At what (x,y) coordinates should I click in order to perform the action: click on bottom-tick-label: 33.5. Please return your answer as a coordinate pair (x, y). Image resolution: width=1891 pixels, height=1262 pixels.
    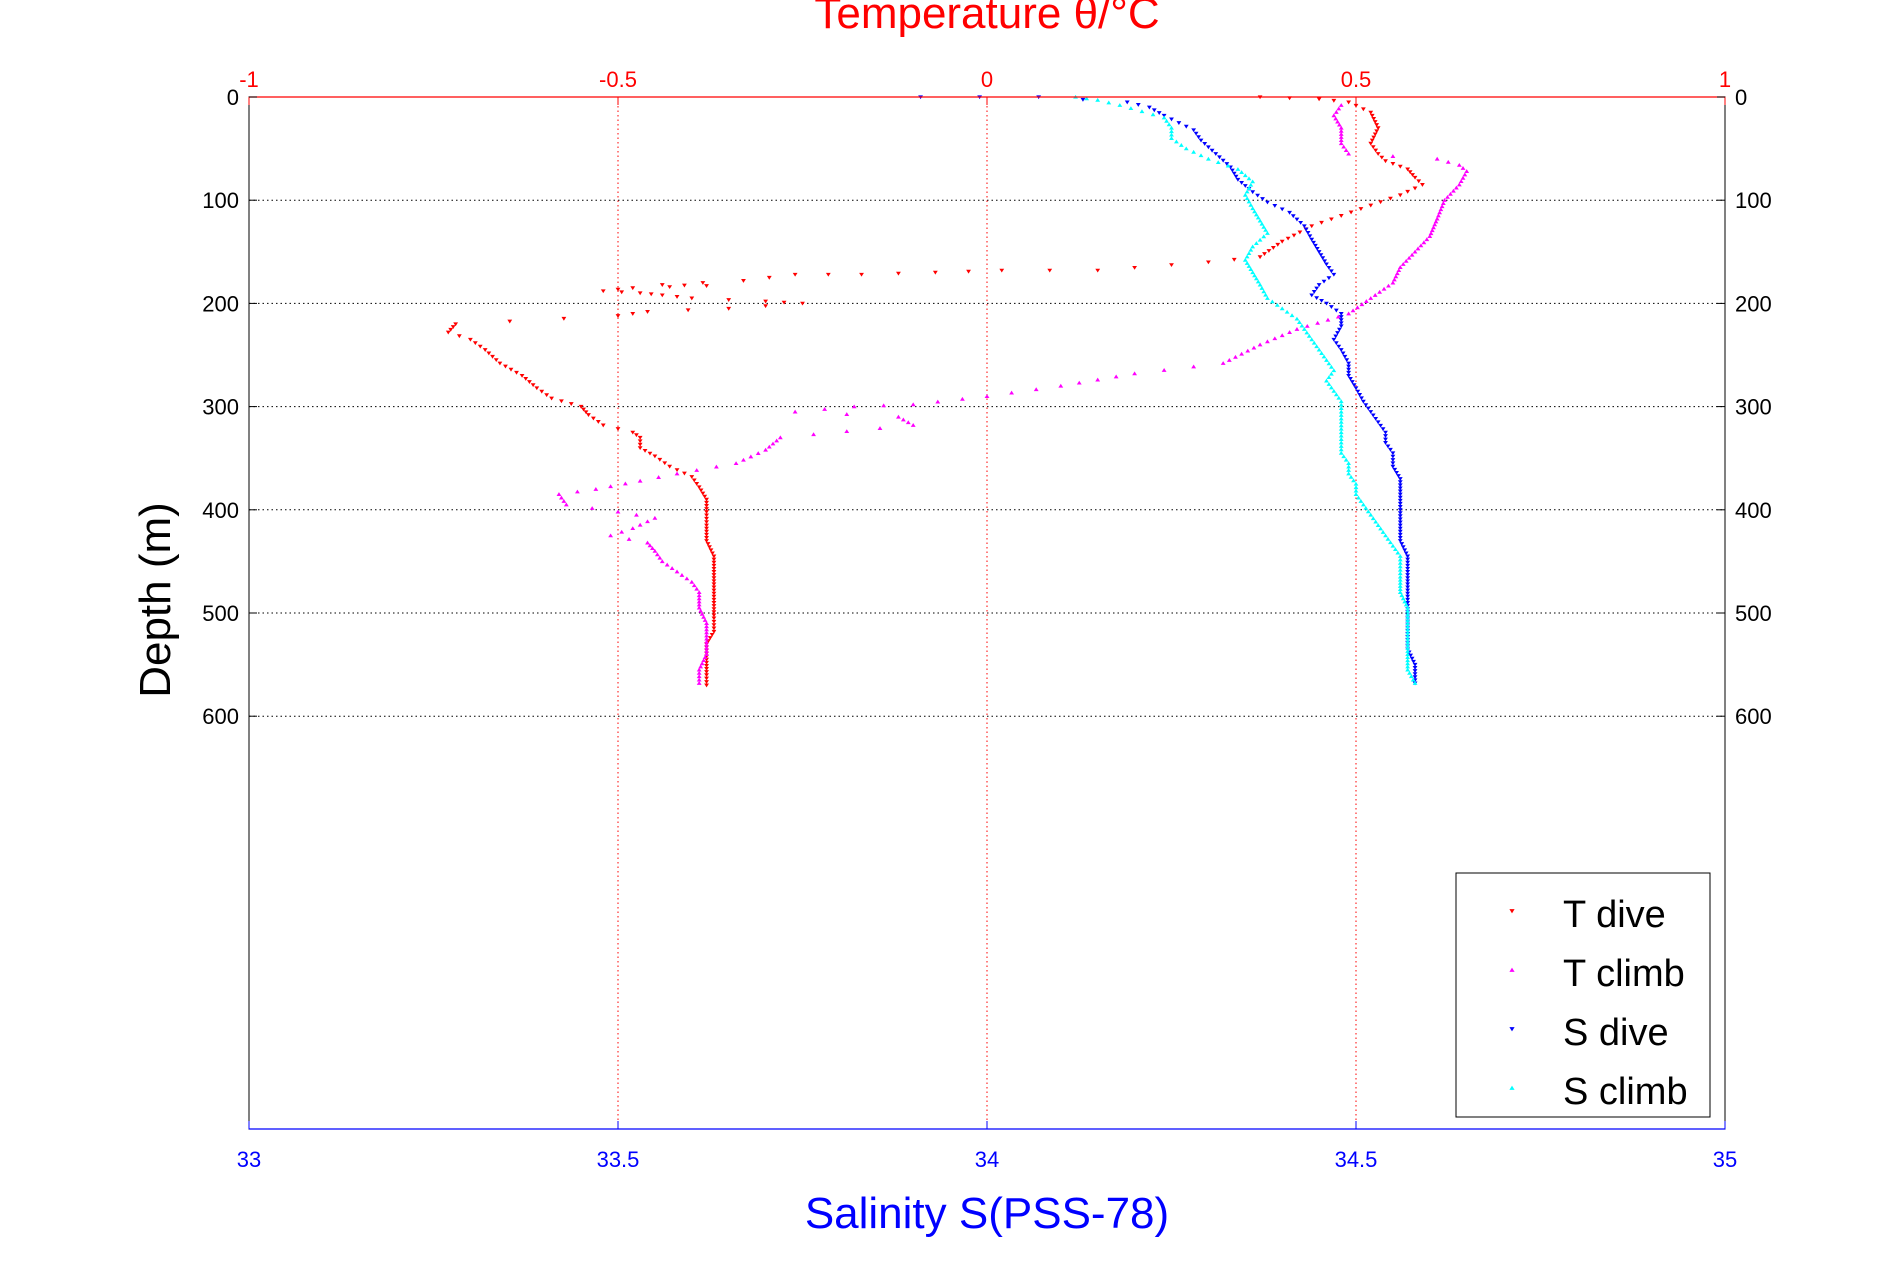
    Looking at the image, I should click on (618, 1159).